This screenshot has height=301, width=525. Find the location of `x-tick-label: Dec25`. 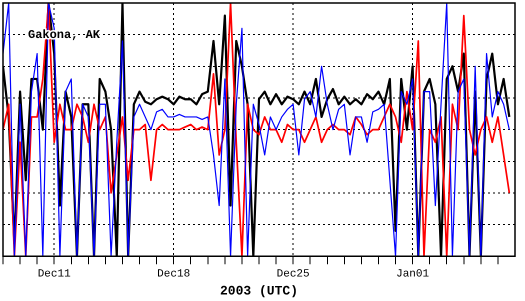

x-tick-label: Dec25 is located at coordinates (293, 274).